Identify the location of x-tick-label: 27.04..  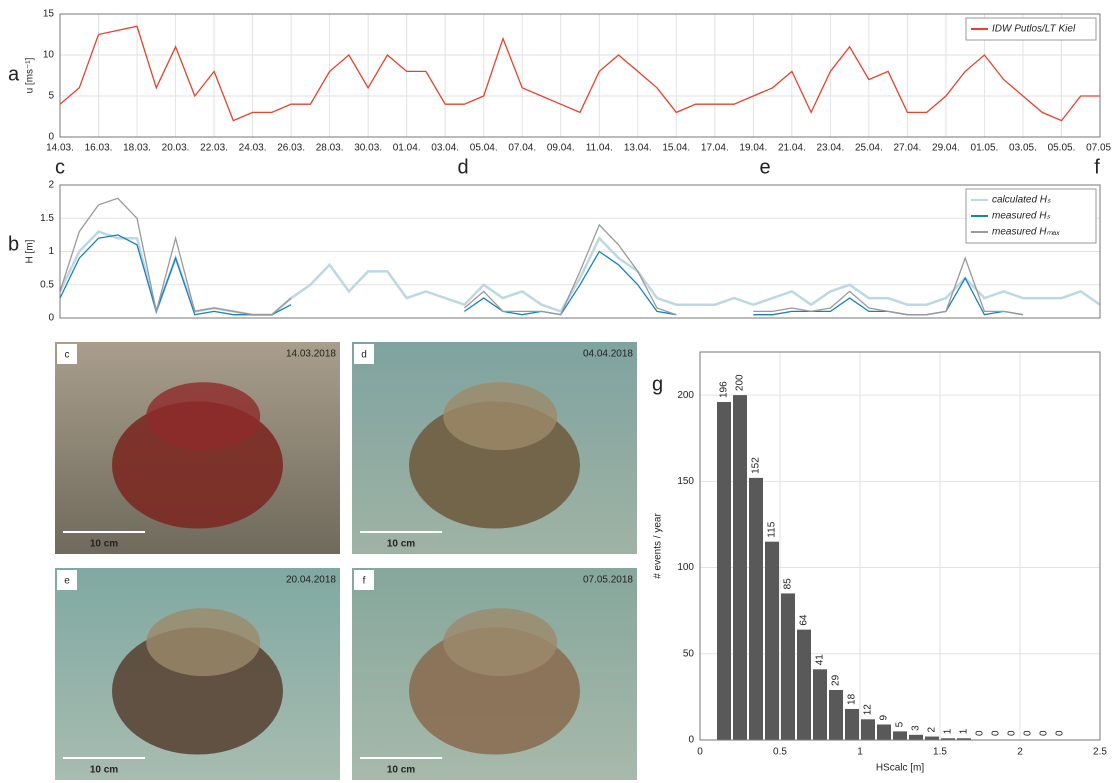
(908, 148).